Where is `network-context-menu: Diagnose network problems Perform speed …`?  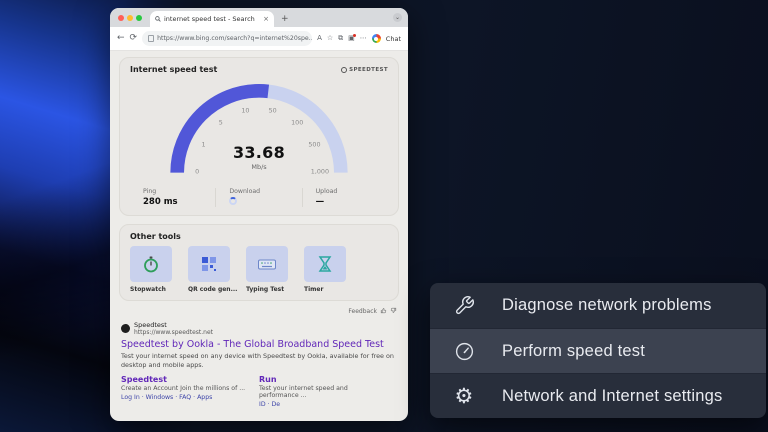
network-context-menu: Diagnose network problems Perform speed … is located at coordinates (598, 350).